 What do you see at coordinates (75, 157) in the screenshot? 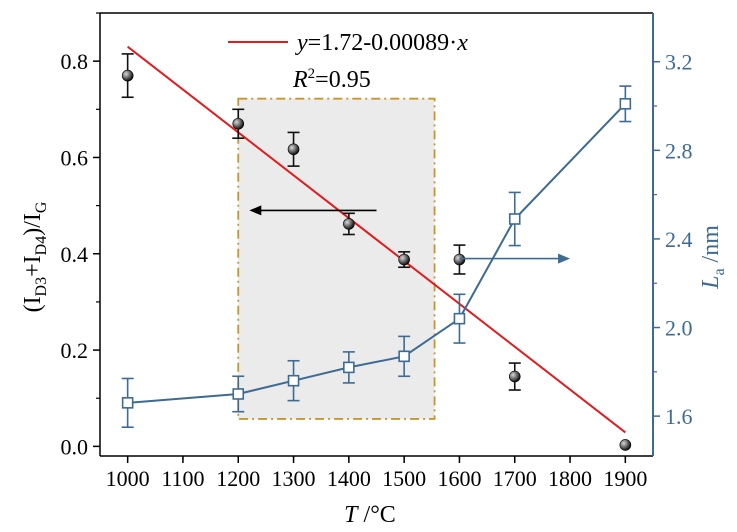
I see `y-left-tick-label: 0.6` at bounding box center [75, 157].